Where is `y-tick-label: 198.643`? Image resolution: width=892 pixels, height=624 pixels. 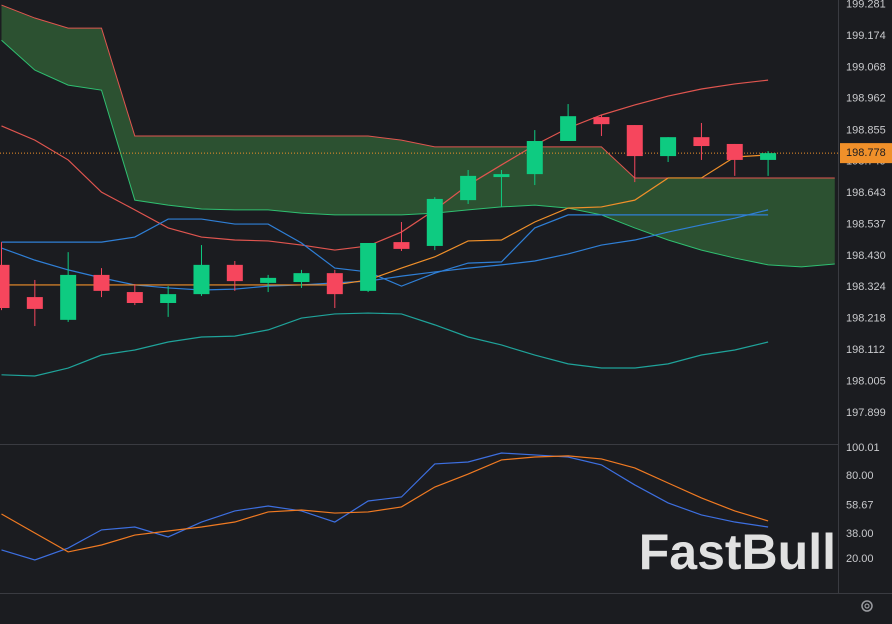
y-tick-label: 198.643 is located at coordinates (866, 193).